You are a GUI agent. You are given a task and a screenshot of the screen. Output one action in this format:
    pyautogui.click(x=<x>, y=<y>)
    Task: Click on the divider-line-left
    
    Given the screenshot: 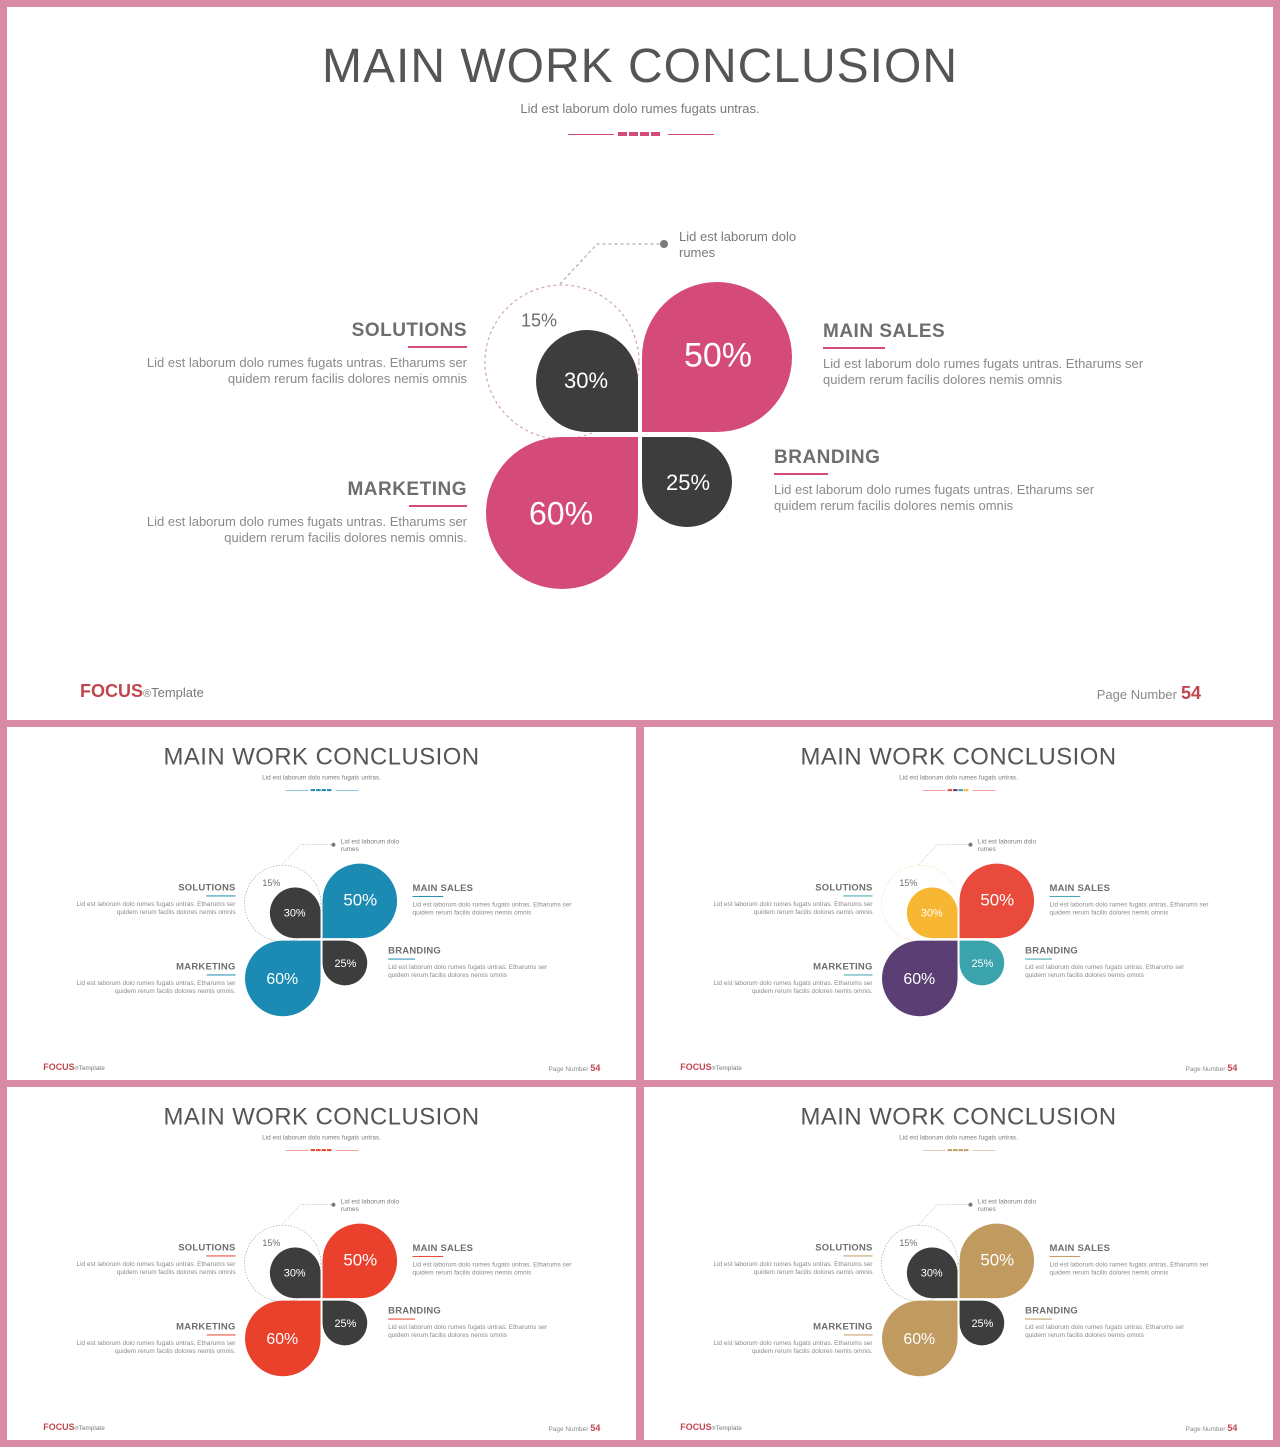 What is the action you would take?
    pyautogui.click(x=591, y=134)
    